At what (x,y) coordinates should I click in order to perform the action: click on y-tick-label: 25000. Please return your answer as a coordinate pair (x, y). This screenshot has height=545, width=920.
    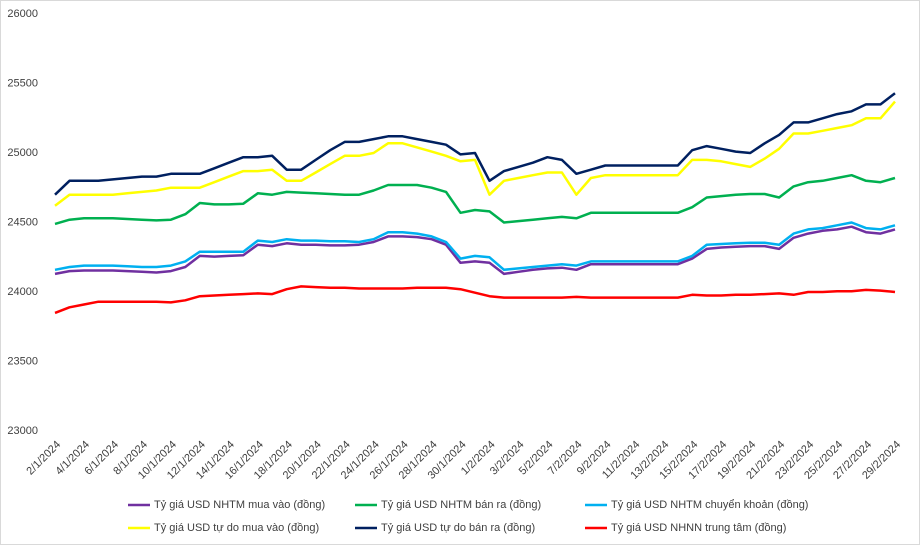
    Looking at the image, I should click on (22, 153).